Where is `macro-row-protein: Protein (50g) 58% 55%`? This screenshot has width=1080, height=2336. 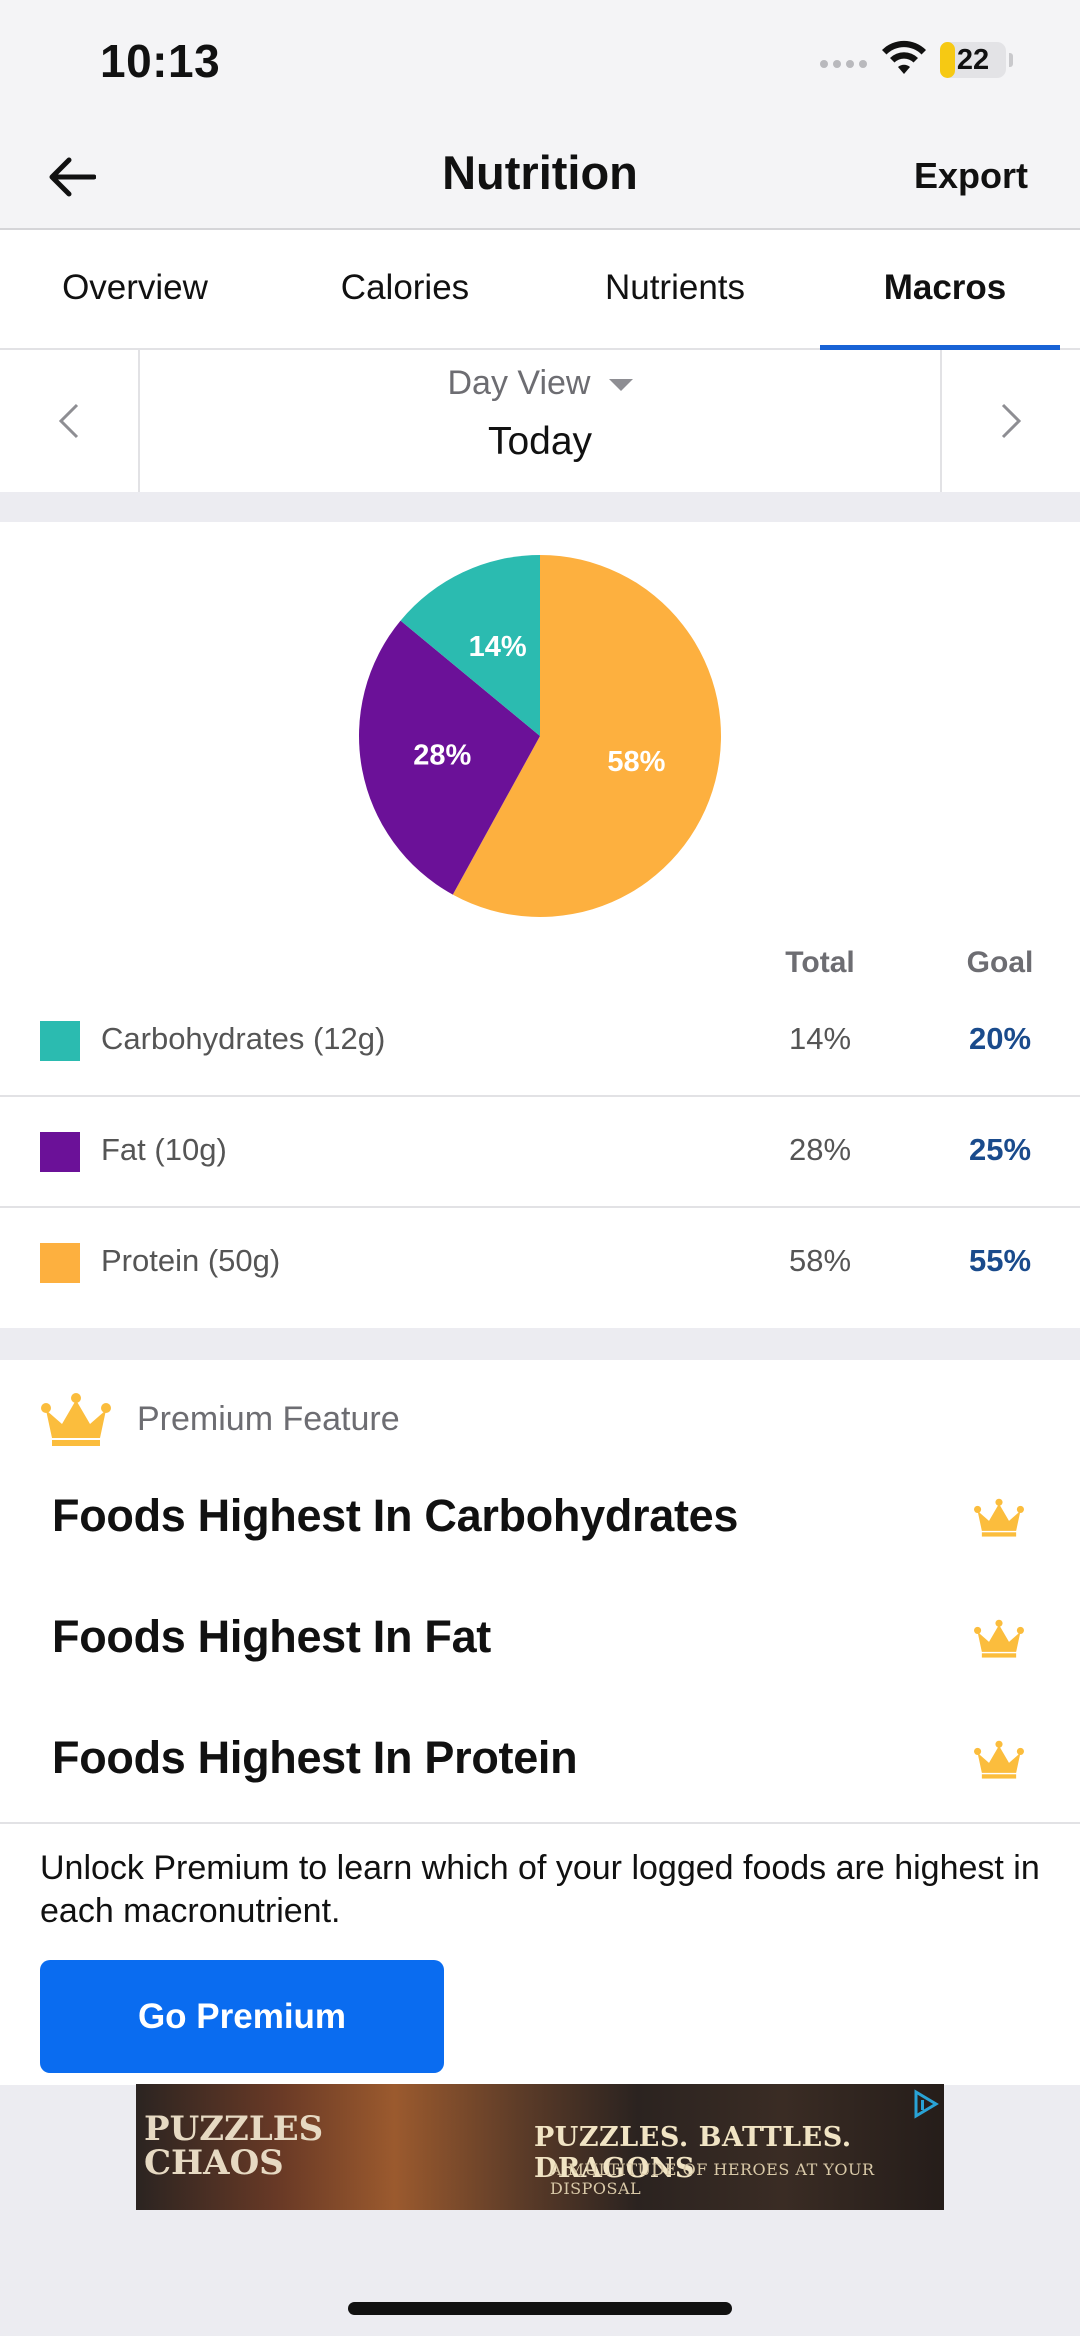
macro-row-protein: Protein (50g) 58% 55% is located at coordinates (540, 1263).